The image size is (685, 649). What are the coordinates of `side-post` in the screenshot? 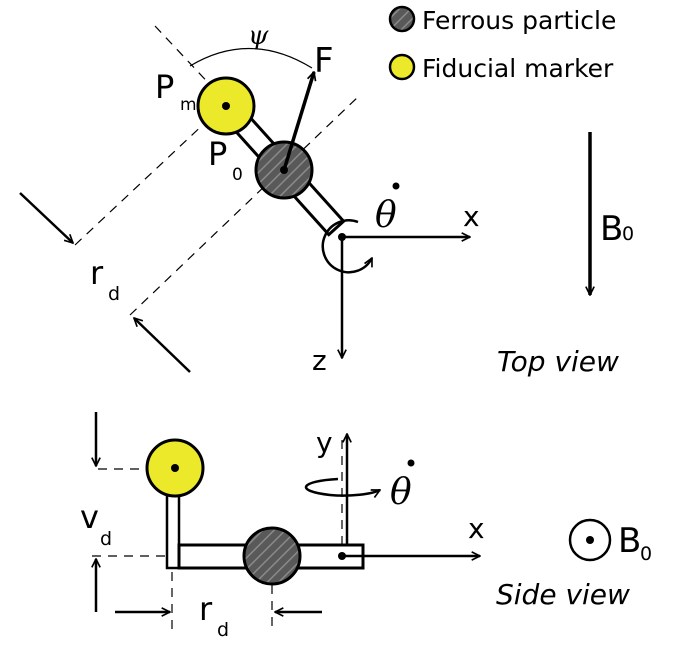 It's located at (173, 529).